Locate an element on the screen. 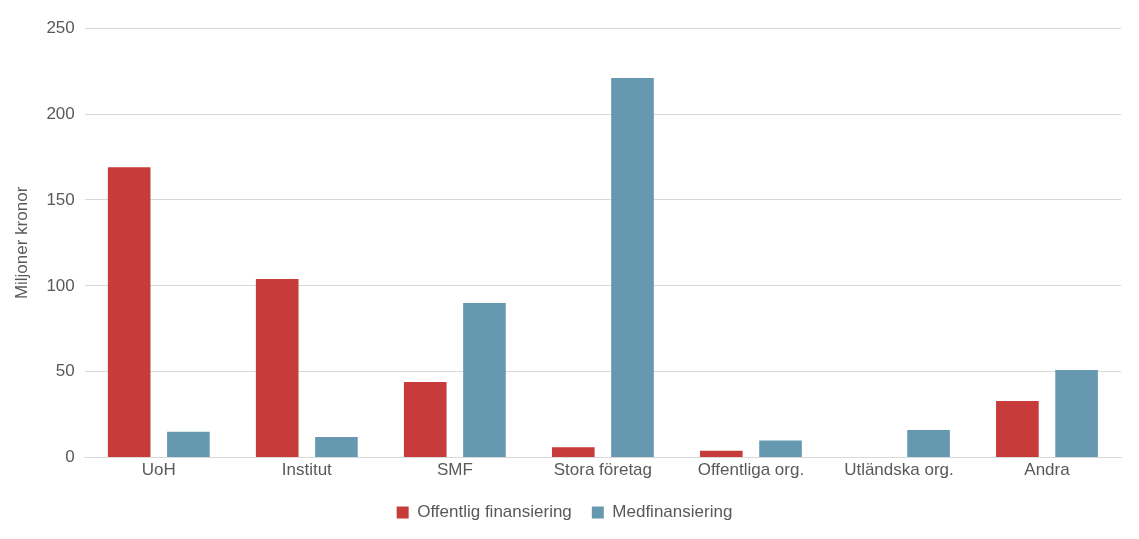  x-tick-label: Andra is located at coordinates (1047, 470).